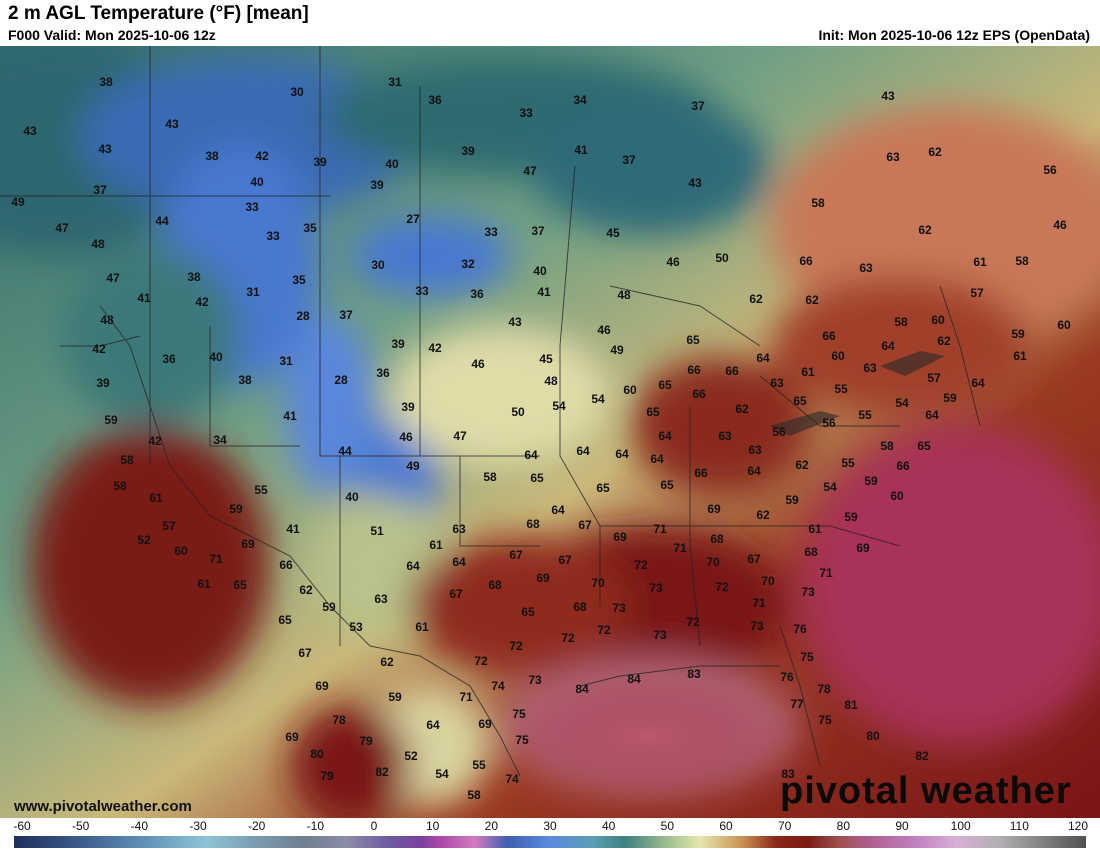  Describe the element at coordinates (80, 826) in the screenshot. I see `scale-tick: -50` at that location.